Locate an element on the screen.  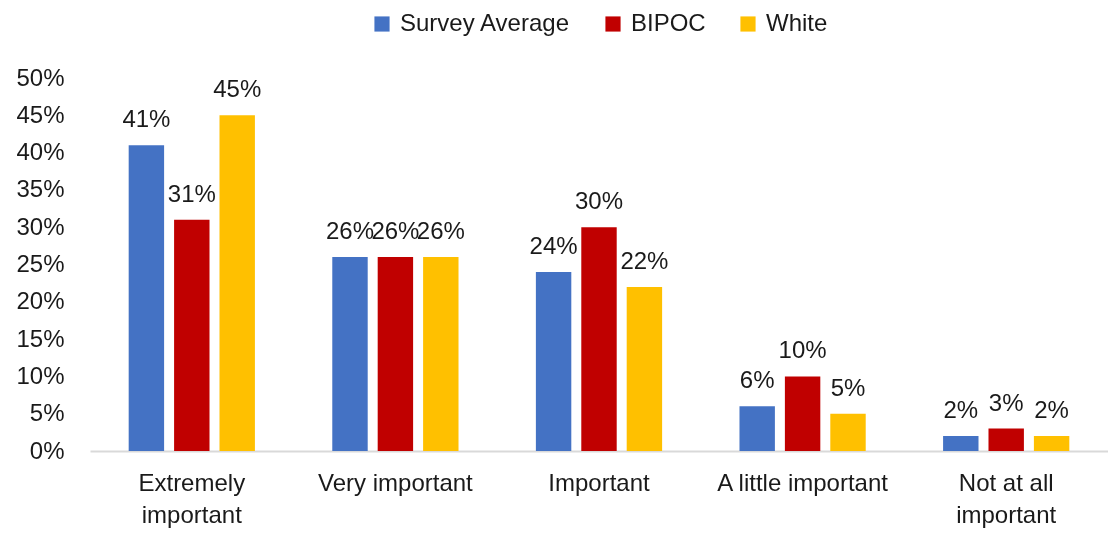
y-tick-label: 30% is located at coordinates (40, 226).